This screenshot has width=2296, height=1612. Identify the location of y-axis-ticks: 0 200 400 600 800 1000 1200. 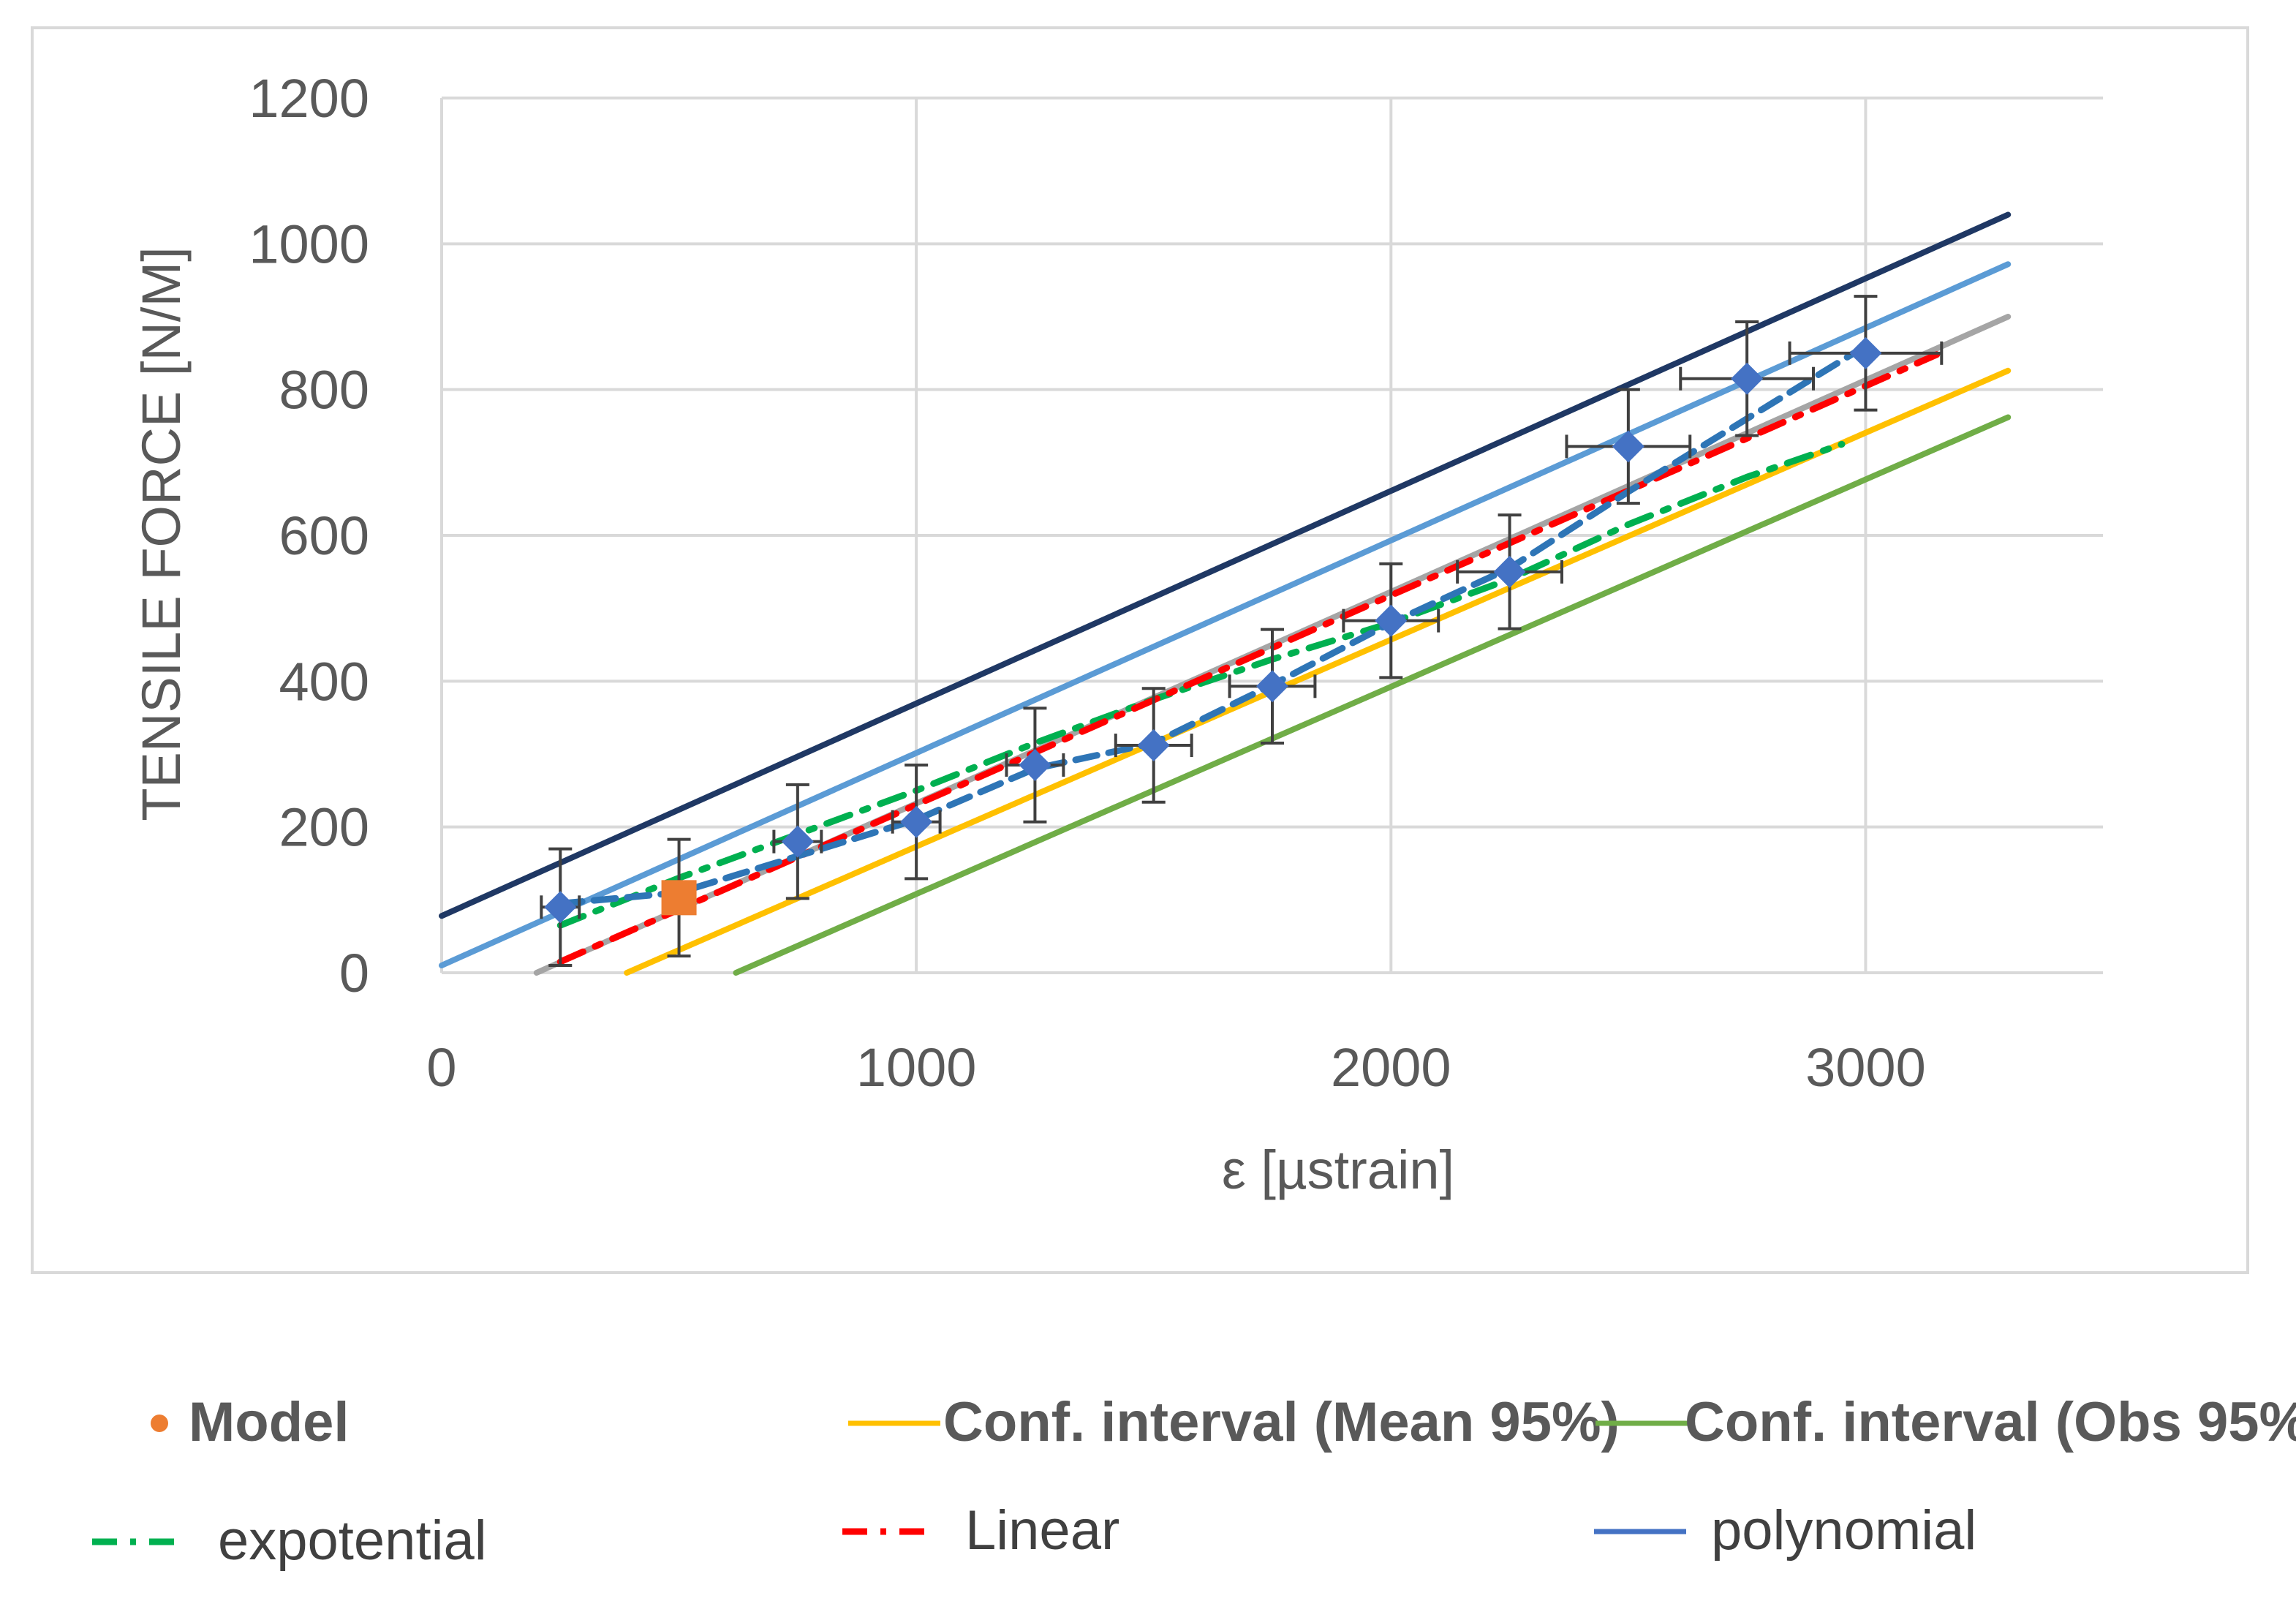
(309, 535).